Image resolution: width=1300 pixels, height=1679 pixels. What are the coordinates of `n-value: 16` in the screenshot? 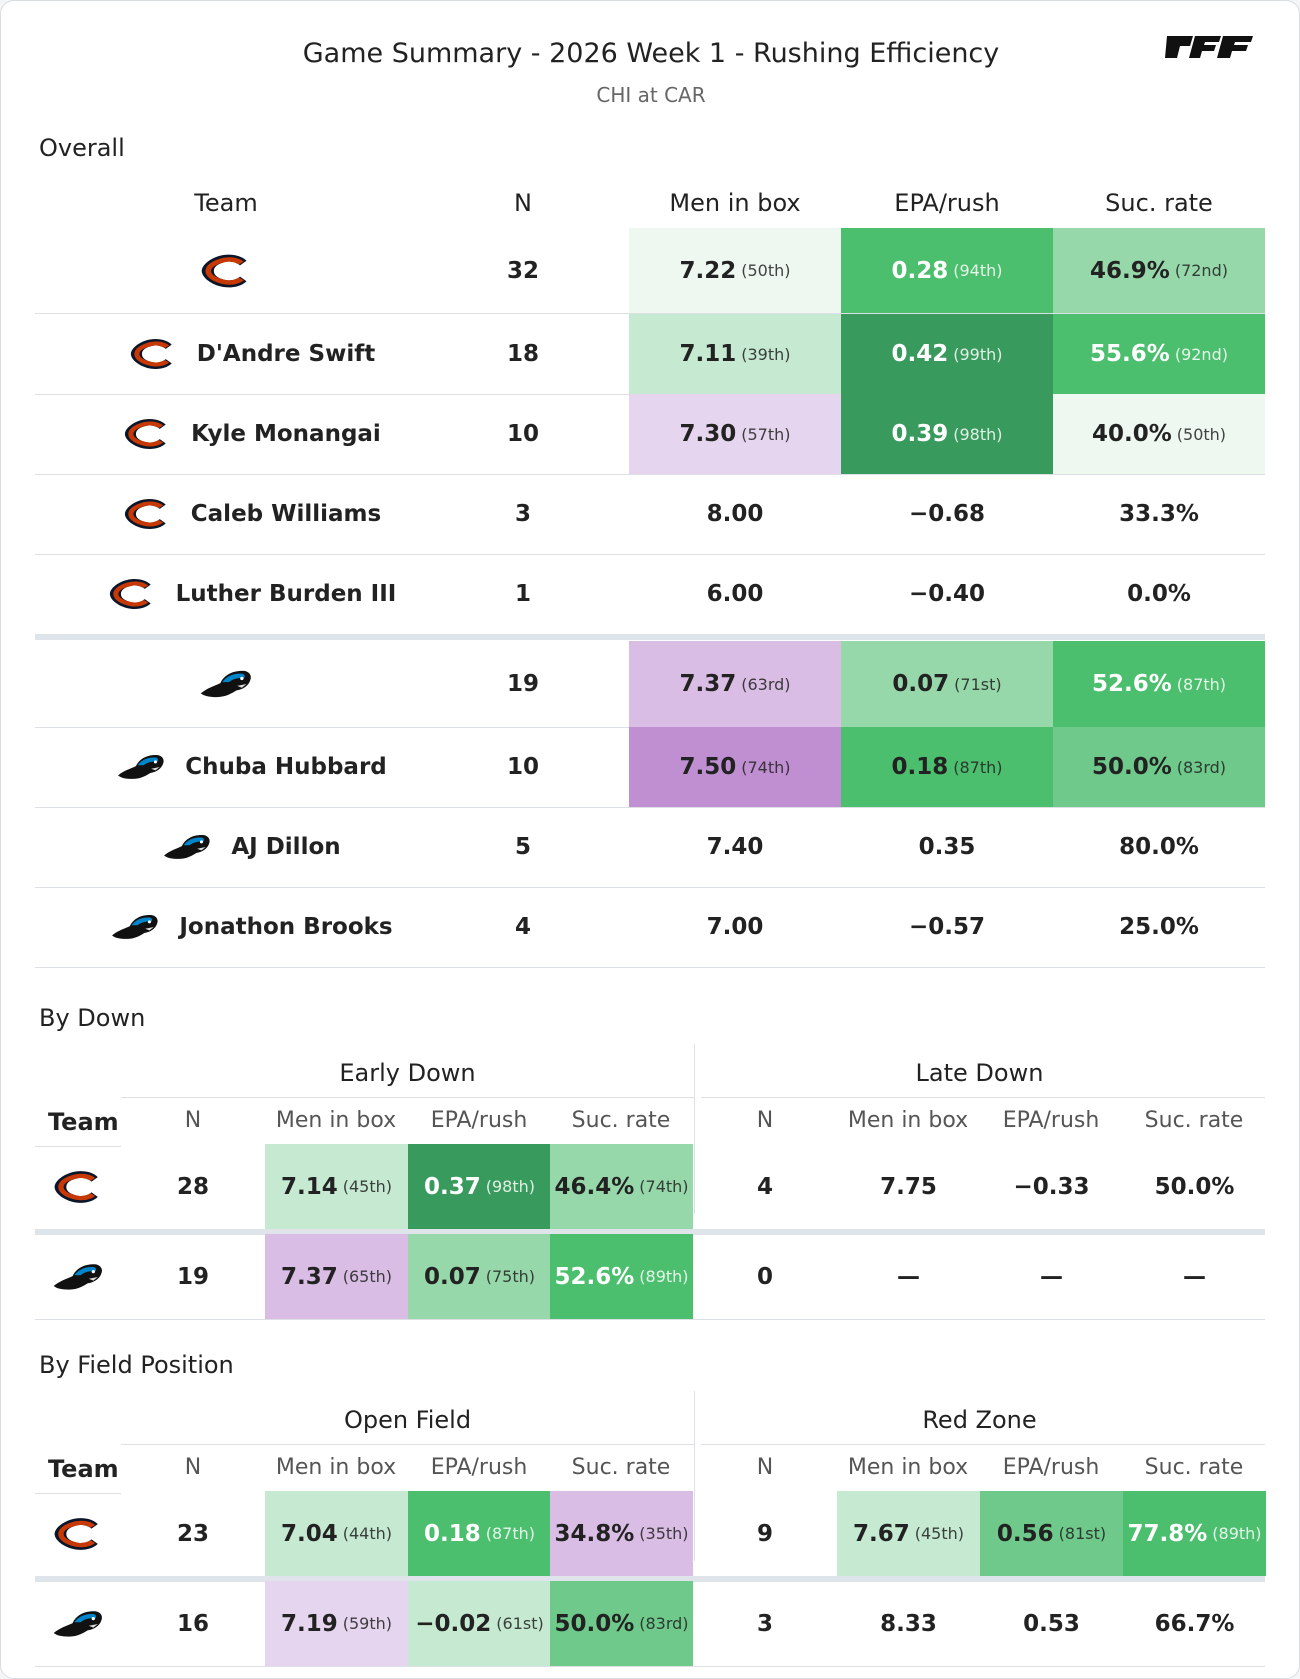 It's located at (193, 1623).